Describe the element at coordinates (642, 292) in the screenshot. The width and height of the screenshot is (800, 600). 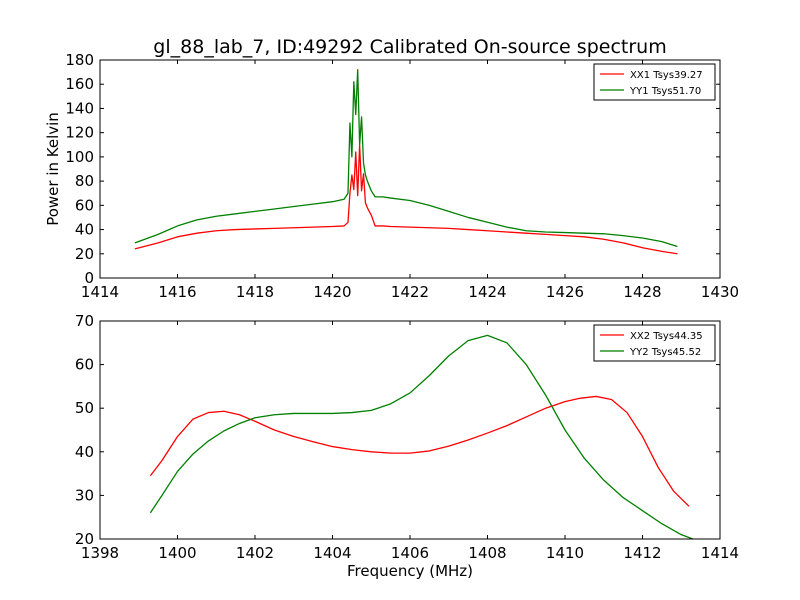
I see `x-tick-label: 1428` at that location.